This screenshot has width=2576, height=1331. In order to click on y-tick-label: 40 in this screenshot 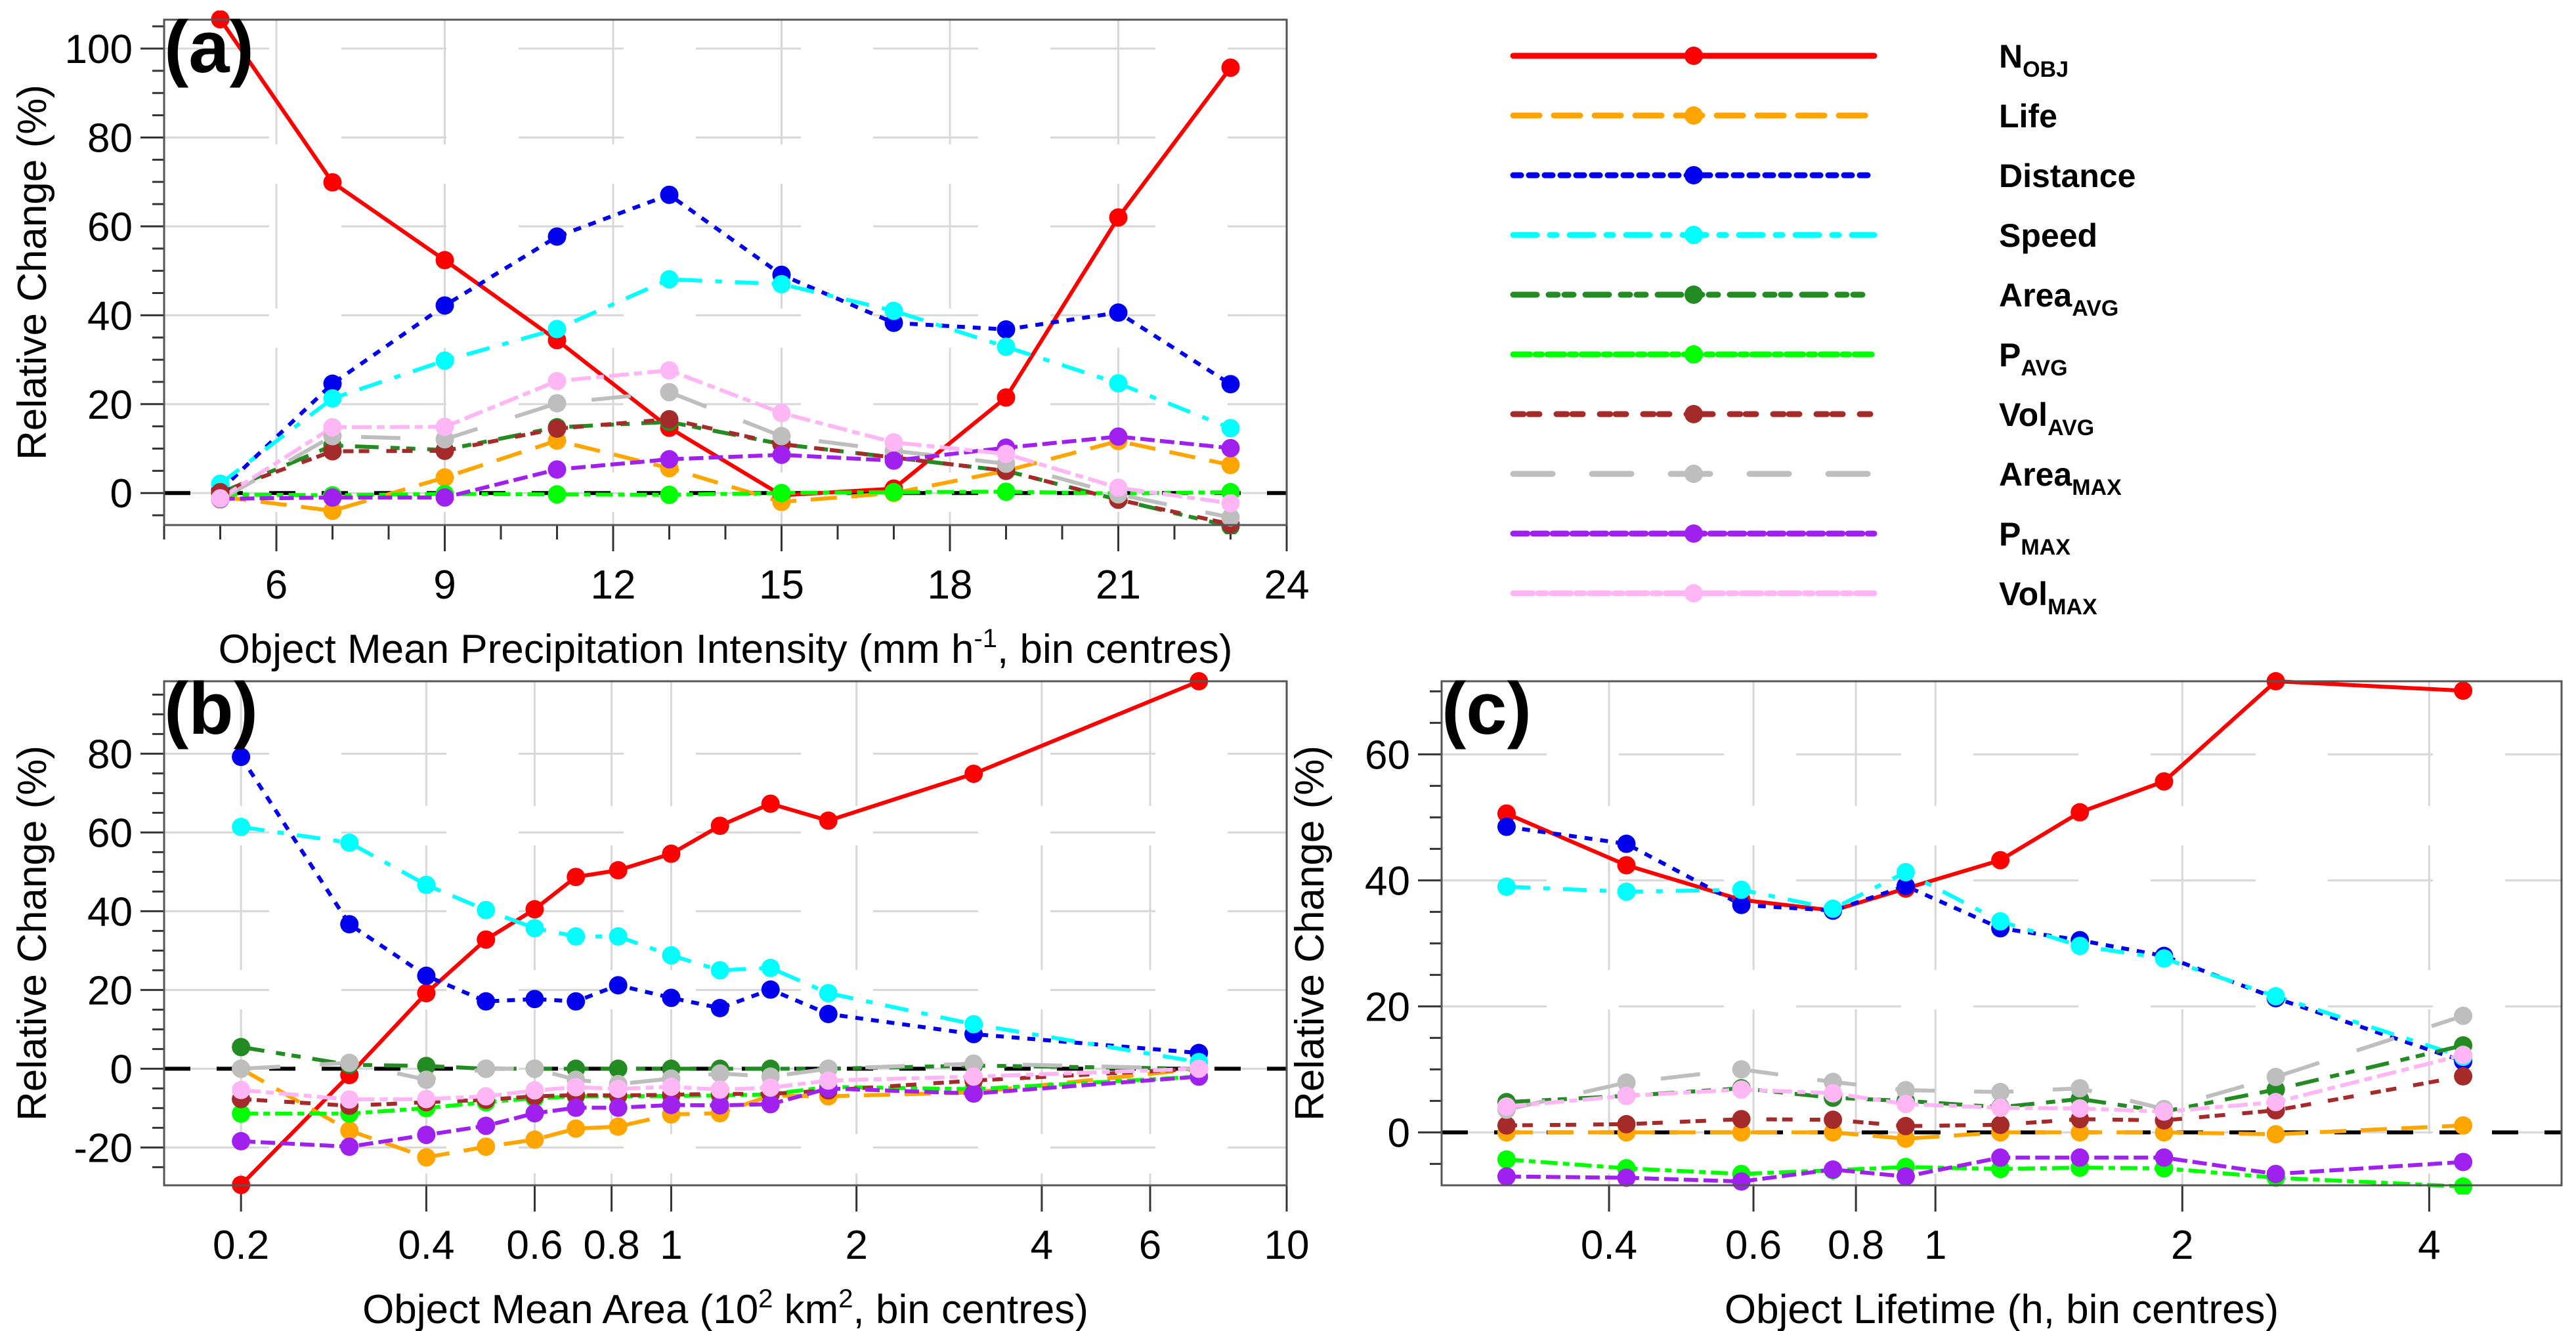, I will do `click(110, 912)`.